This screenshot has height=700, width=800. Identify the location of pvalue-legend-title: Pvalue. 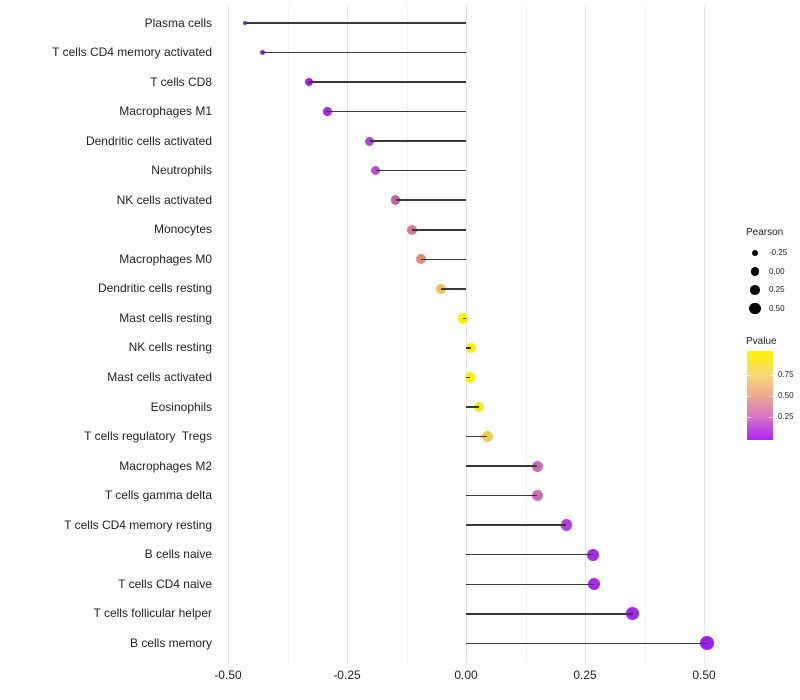
(761, 341).